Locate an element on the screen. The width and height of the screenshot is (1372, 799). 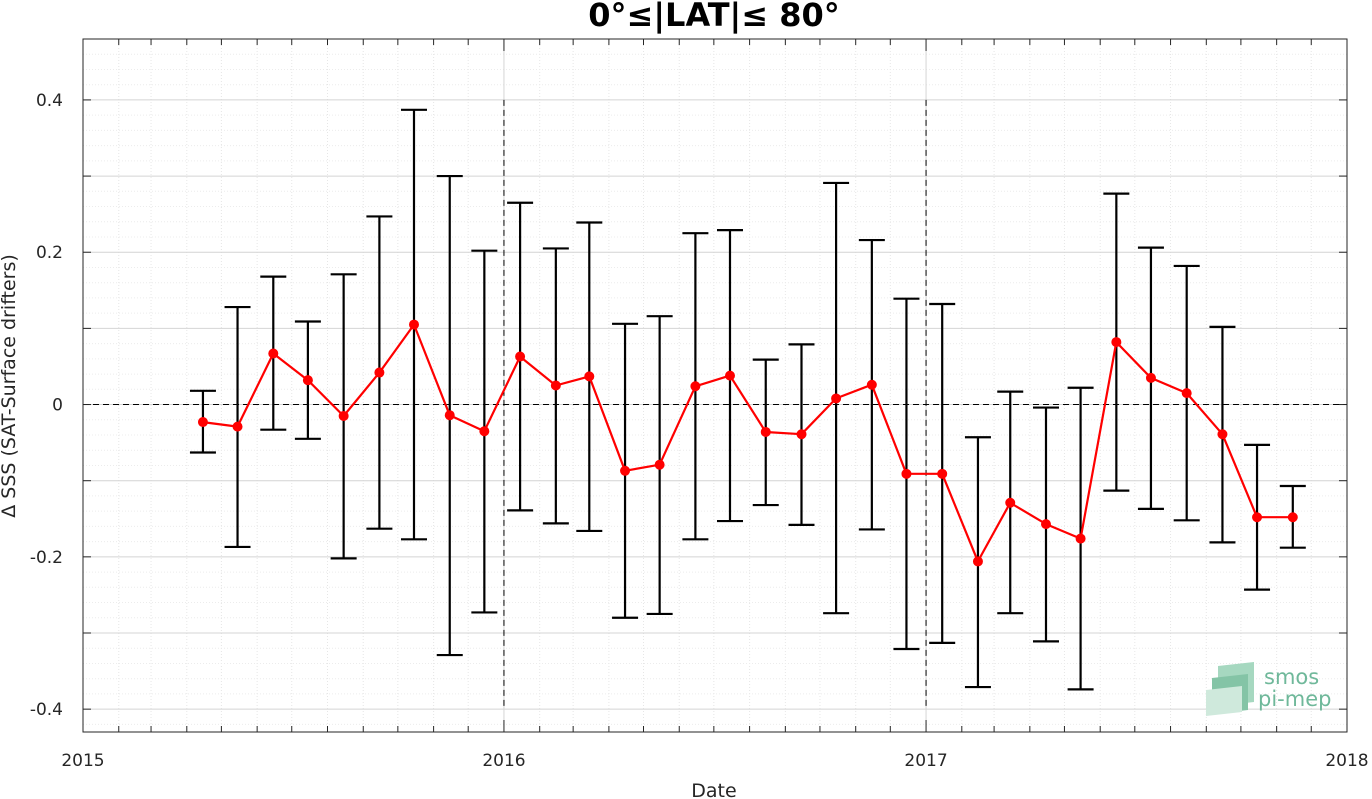
x-axis-label: Date is located at coordinates (713, 789).